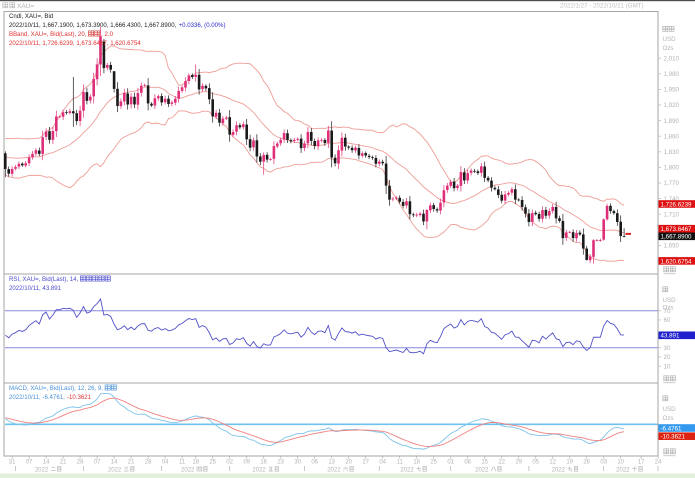  What do you see at coordinates (672, 428) in the screenshot?
I see `svg-text: -6.4761` at bounding box center [672, 428].